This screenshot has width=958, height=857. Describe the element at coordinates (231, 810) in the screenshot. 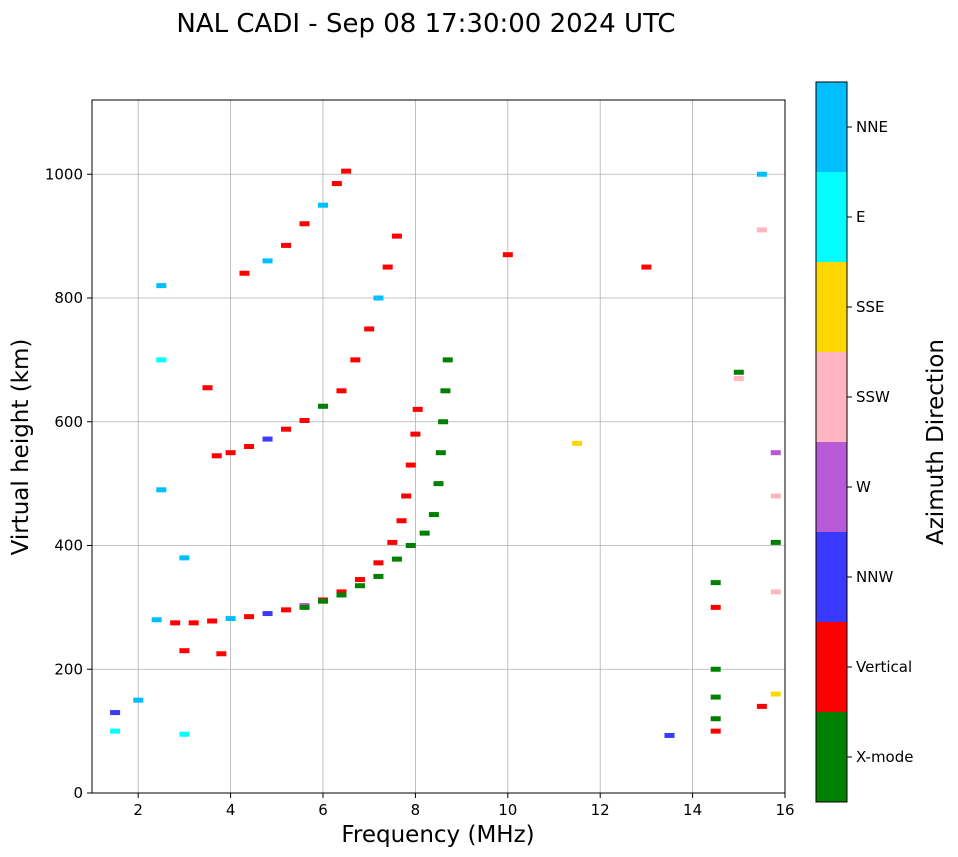

I see `x-tick-label: 4` at that location.